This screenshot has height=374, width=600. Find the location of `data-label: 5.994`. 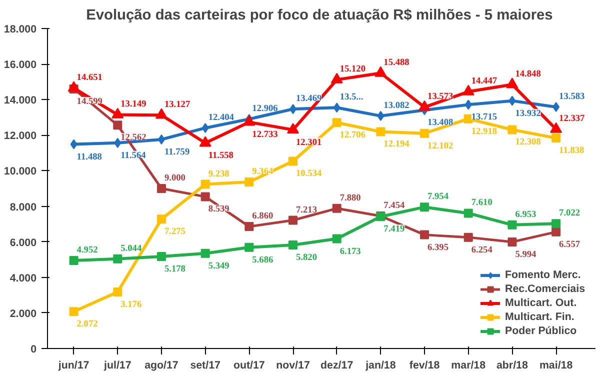

data-label: 5.994 is located at coordinates (526, 255).